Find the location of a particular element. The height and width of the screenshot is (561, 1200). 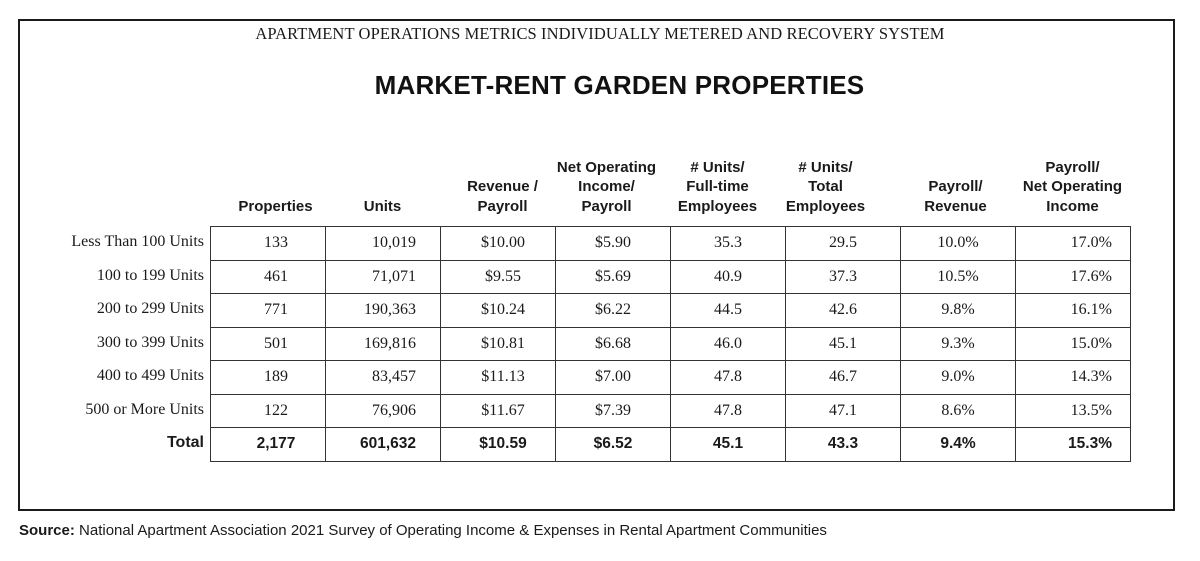

row-label: 500 or More Units is located at coordinates (144, 409).